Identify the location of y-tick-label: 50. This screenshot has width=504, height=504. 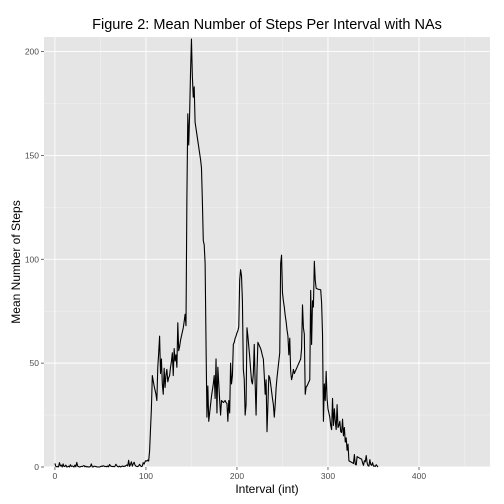
(35, 363).